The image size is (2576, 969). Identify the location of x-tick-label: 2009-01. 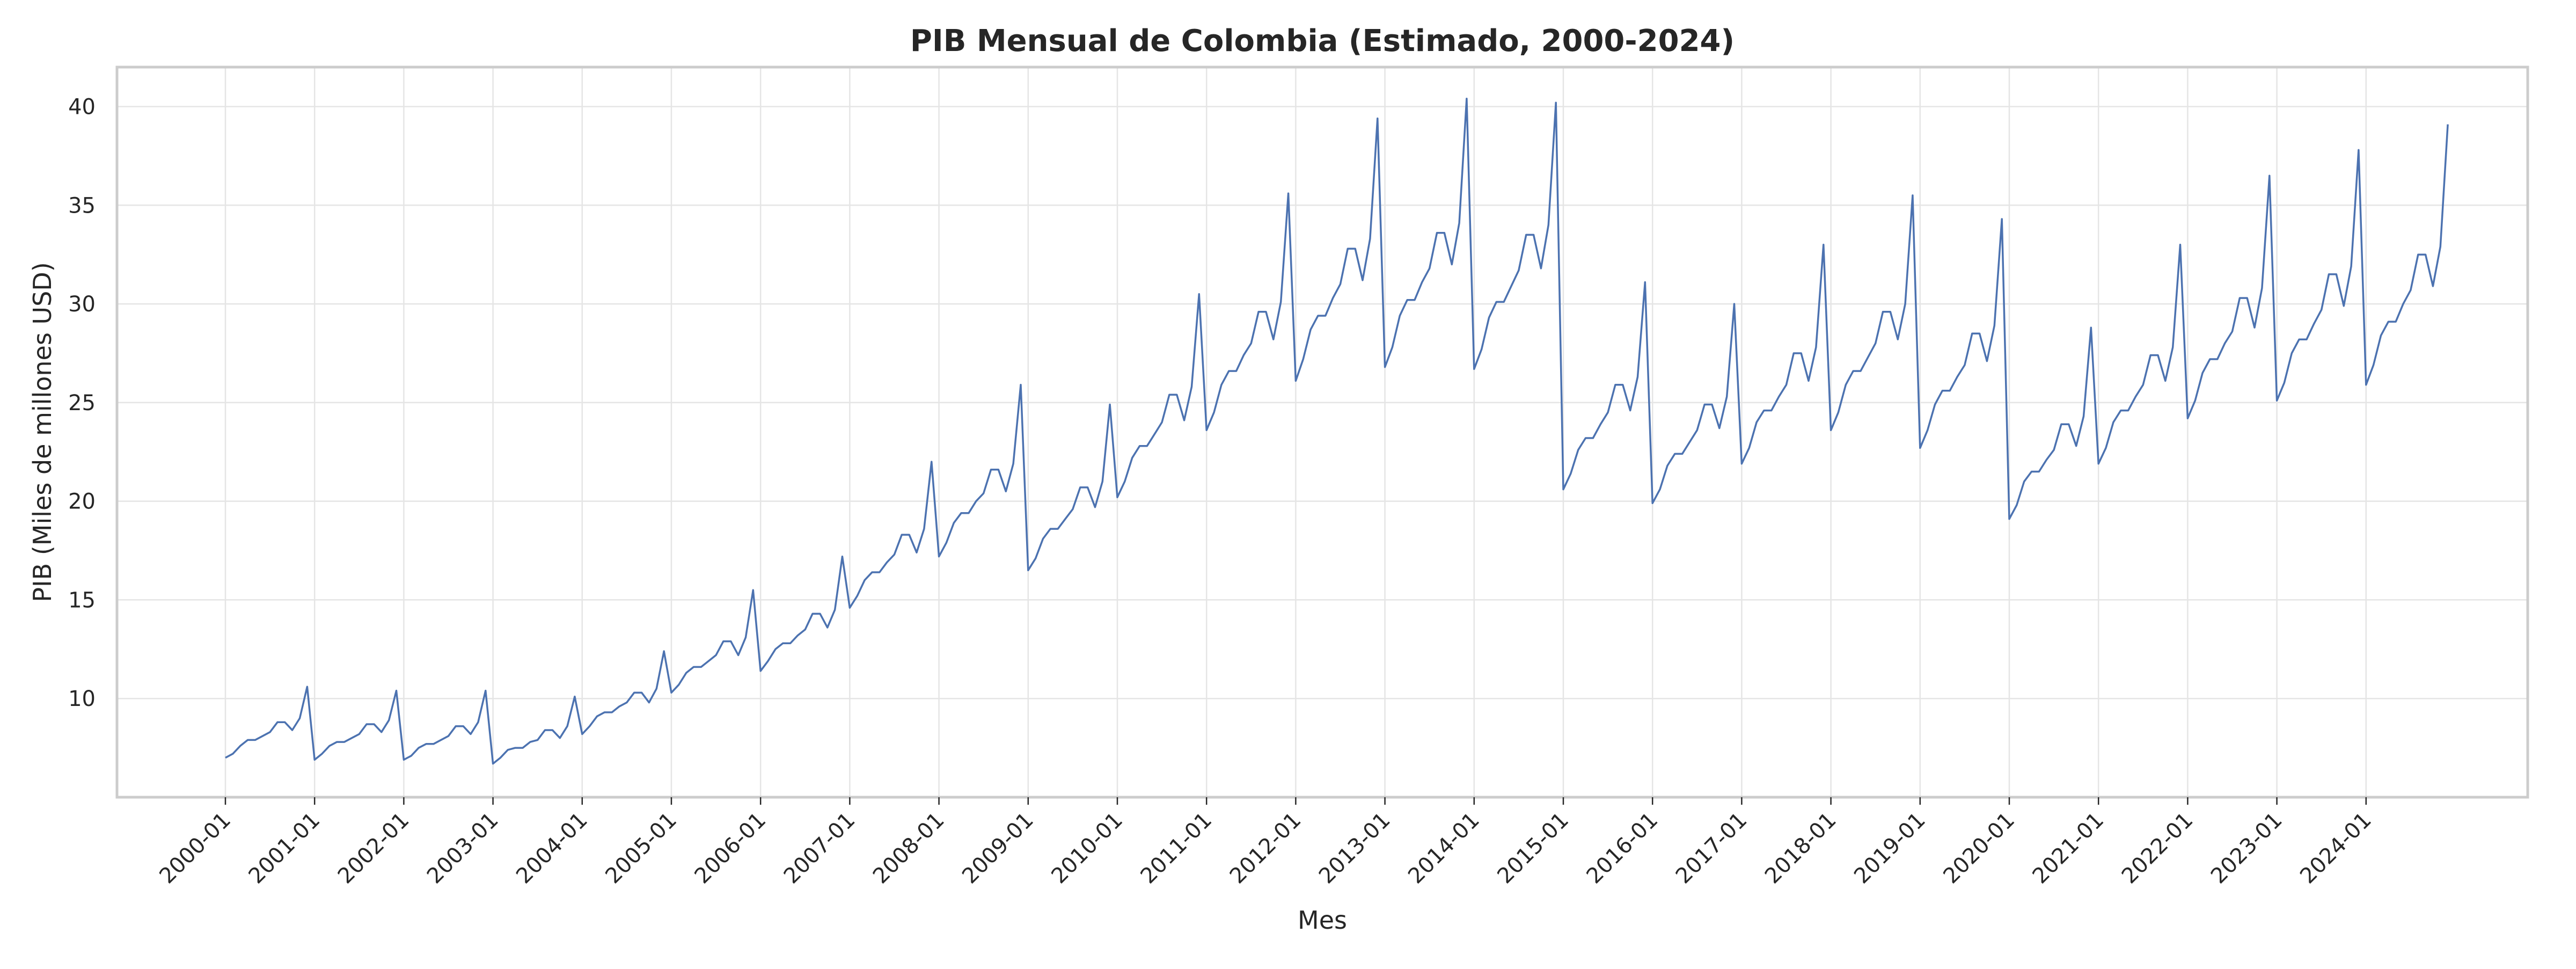
(997, 848).